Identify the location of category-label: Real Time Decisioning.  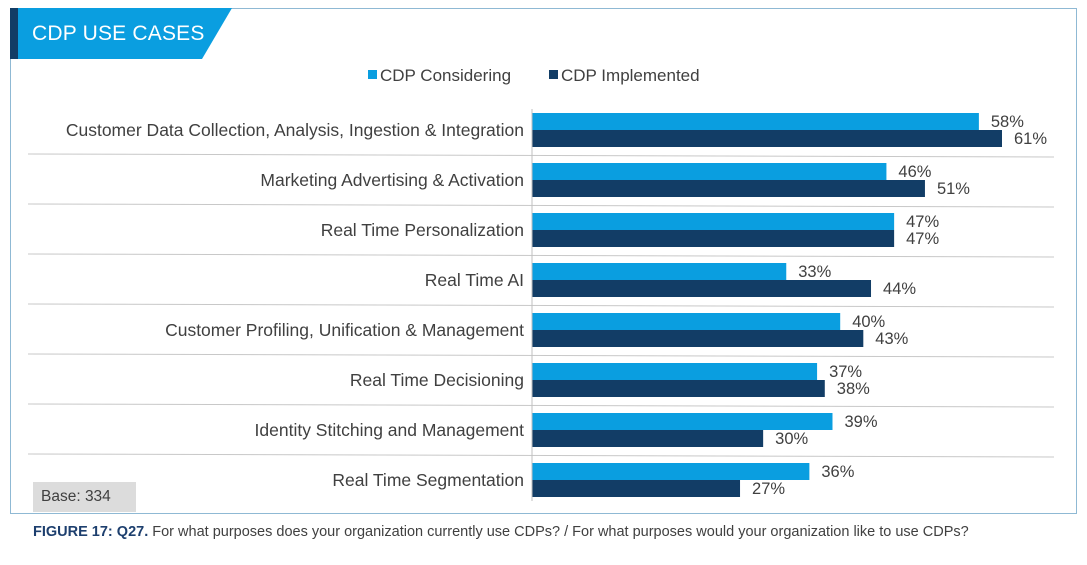
(437, 380).